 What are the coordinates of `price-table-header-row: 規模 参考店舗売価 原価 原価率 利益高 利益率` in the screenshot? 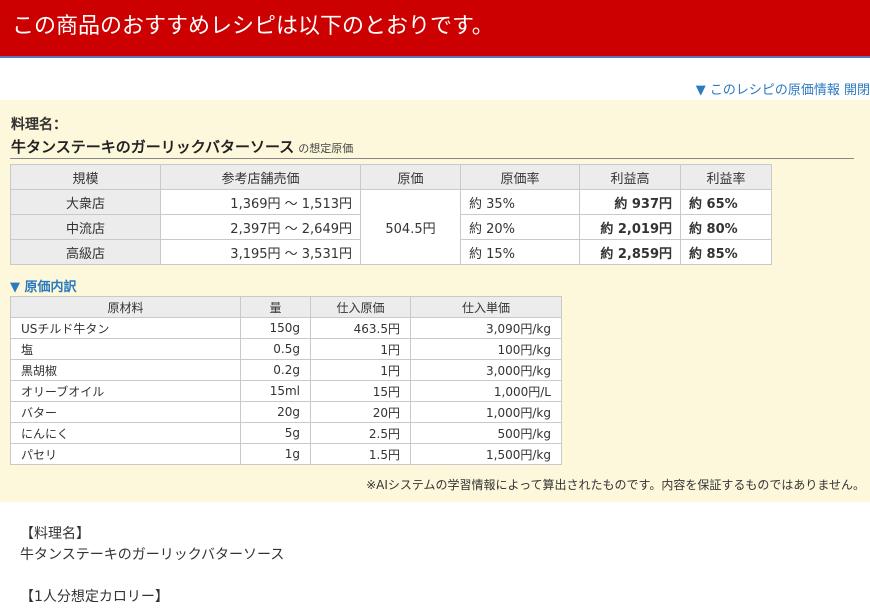 It's located at (391, 177).